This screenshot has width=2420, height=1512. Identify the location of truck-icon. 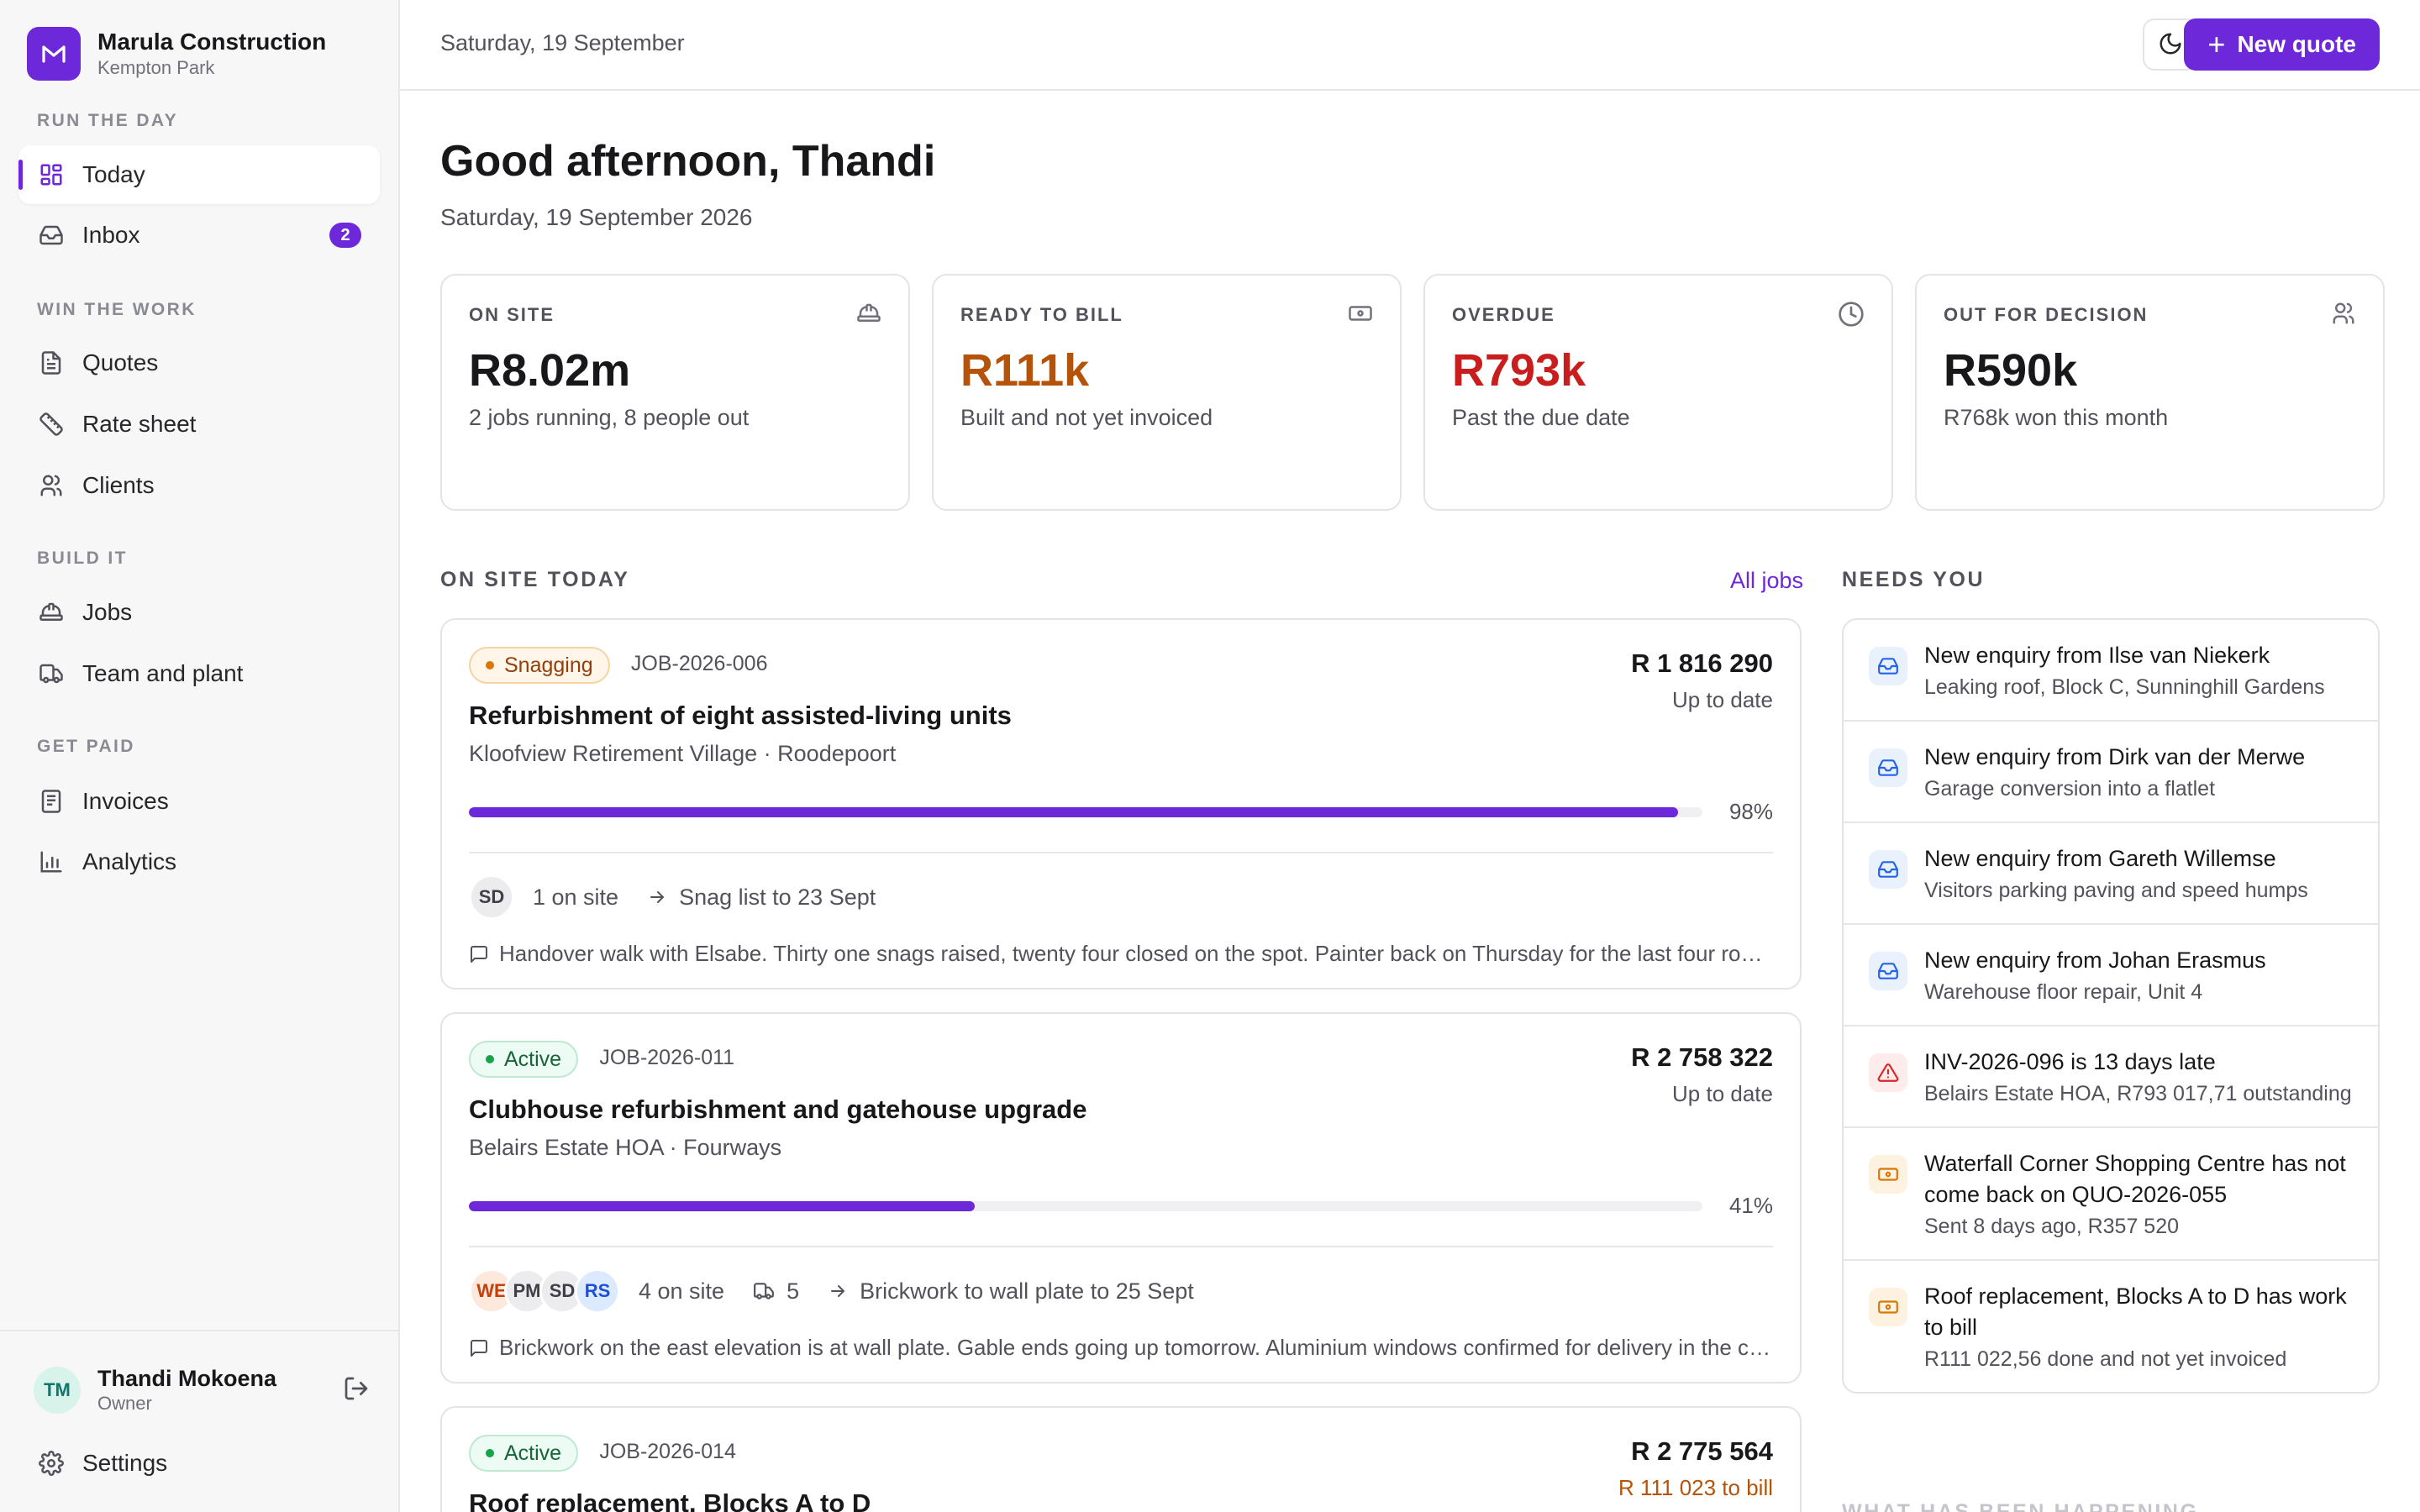
(764, 1291).